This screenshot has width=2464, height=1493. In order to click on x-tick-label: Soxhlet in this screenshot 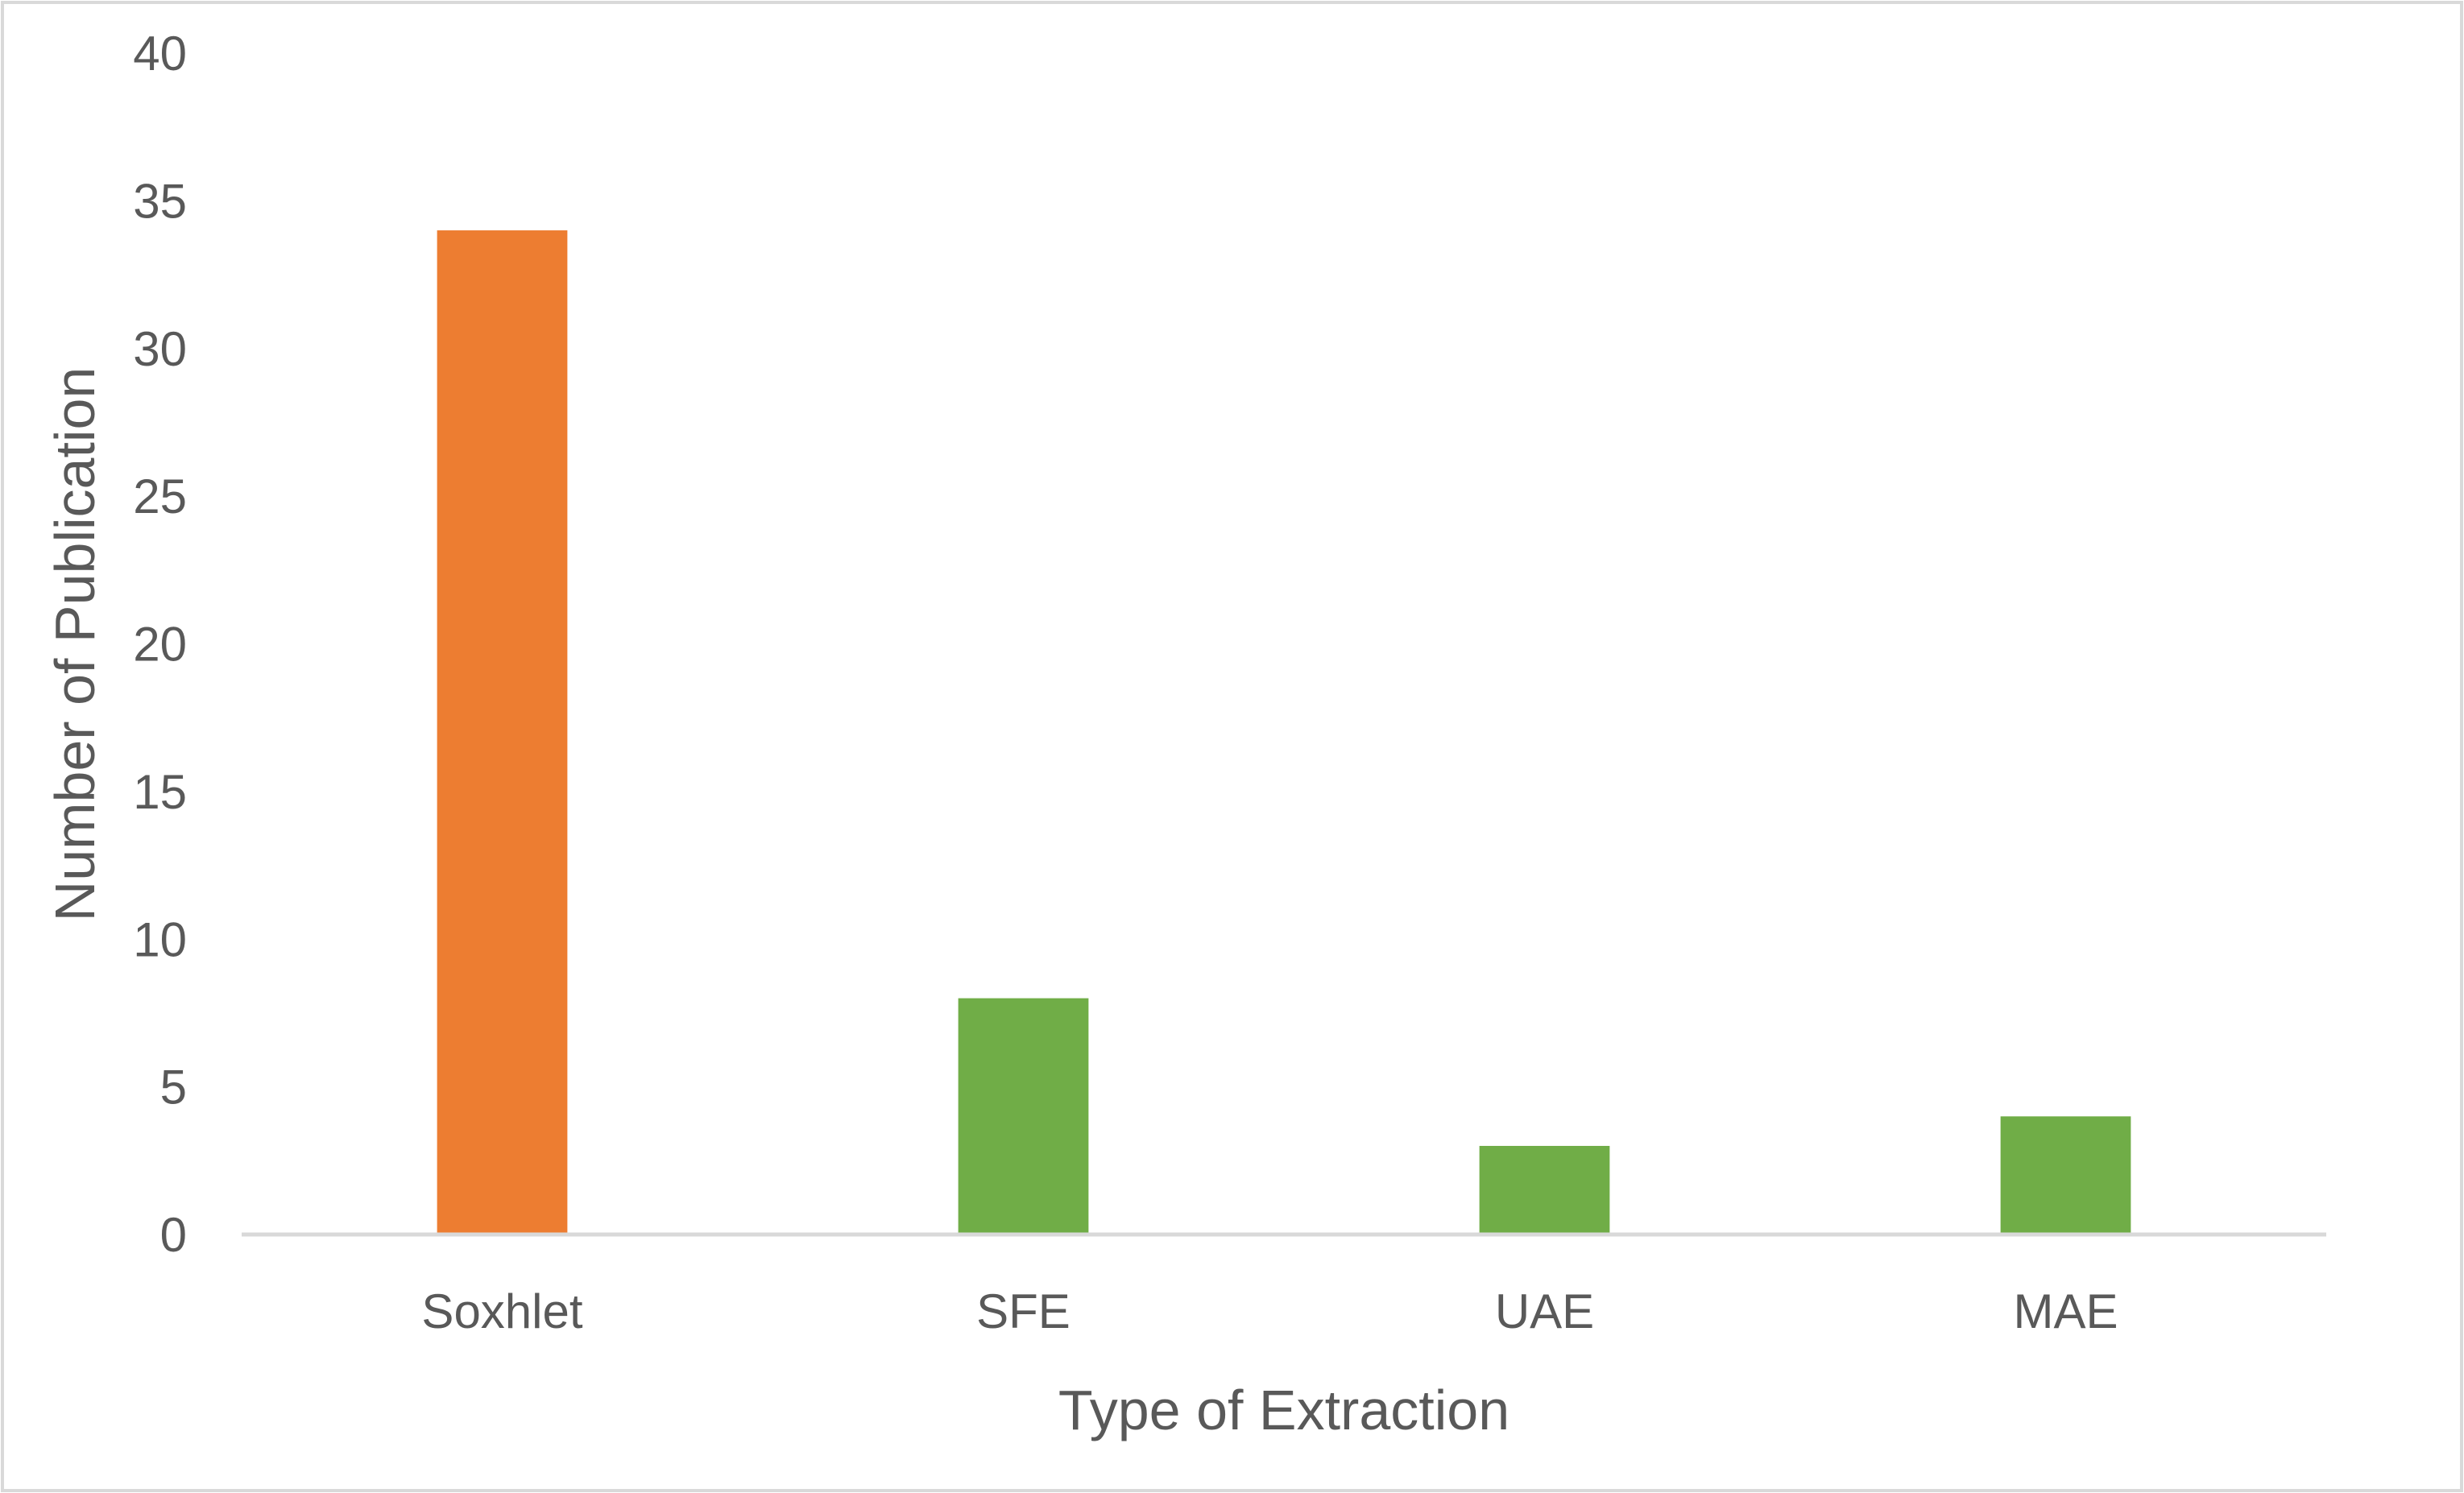, I will do `click(501, 1311)`.